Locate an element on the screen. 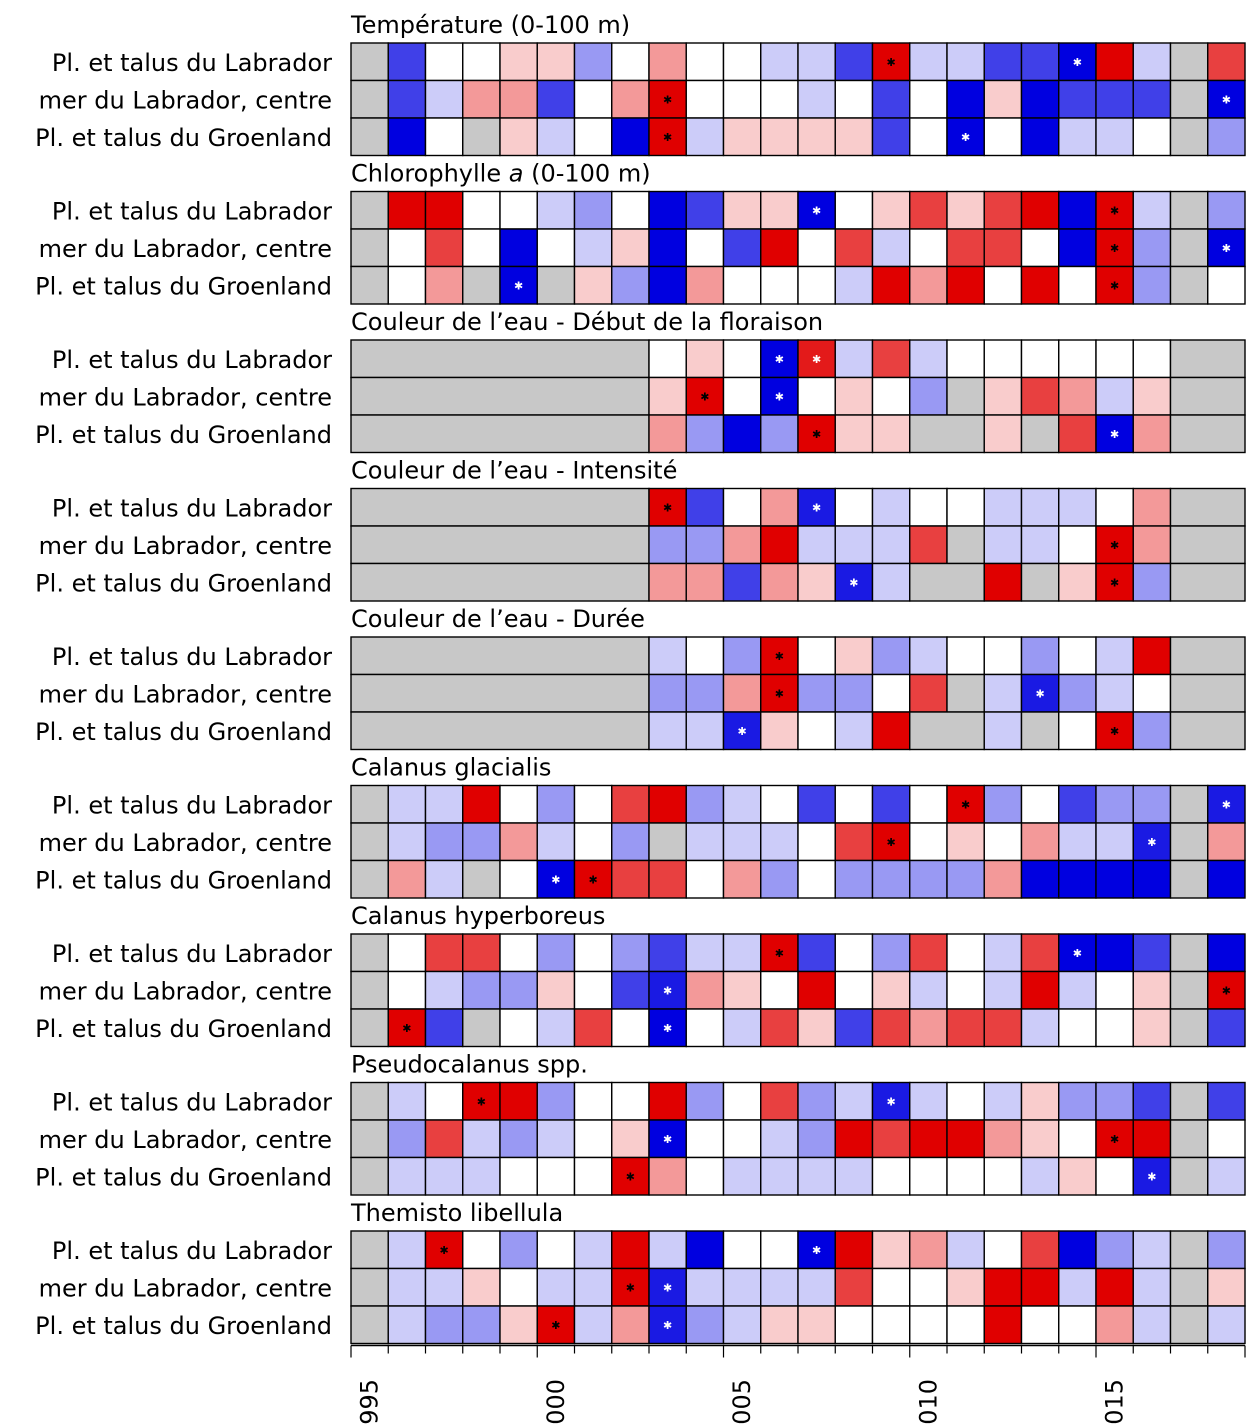 The height and width of the screenshot is (1426, 1247). panel-title: Themisto libellula is located at coordinates (456, 1213).